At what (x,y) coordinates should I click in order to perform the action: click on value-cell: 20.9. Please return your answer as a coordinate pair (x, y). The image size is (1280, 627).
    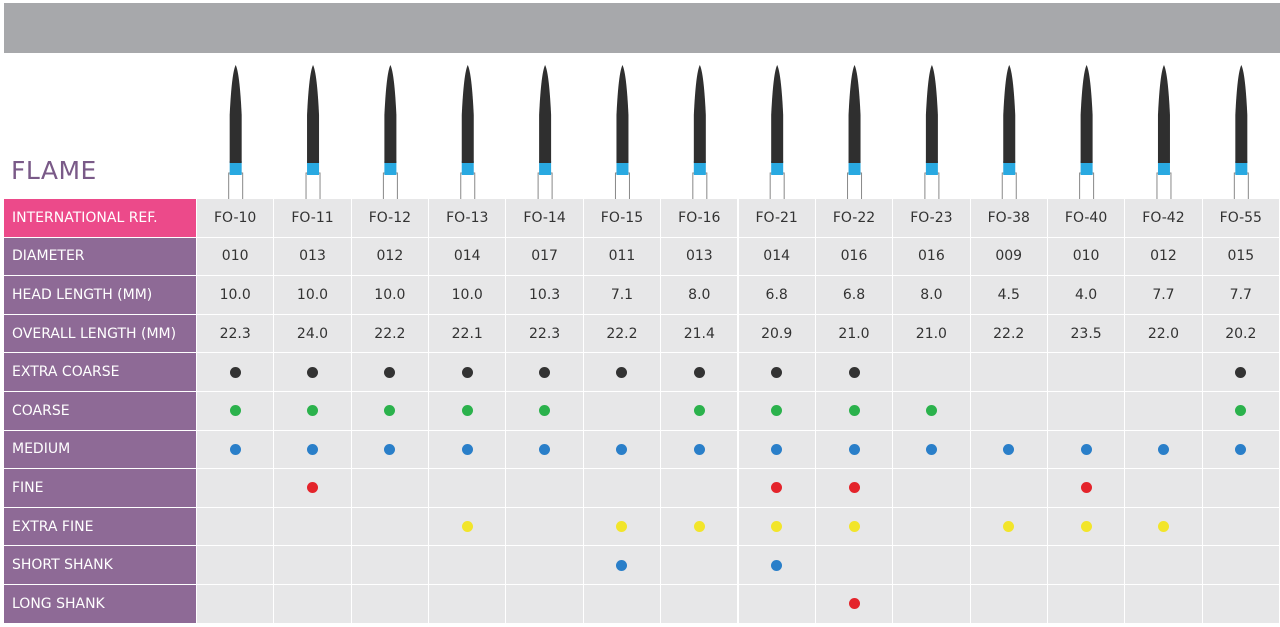
    Looking at the image, I should click on (777, 334).